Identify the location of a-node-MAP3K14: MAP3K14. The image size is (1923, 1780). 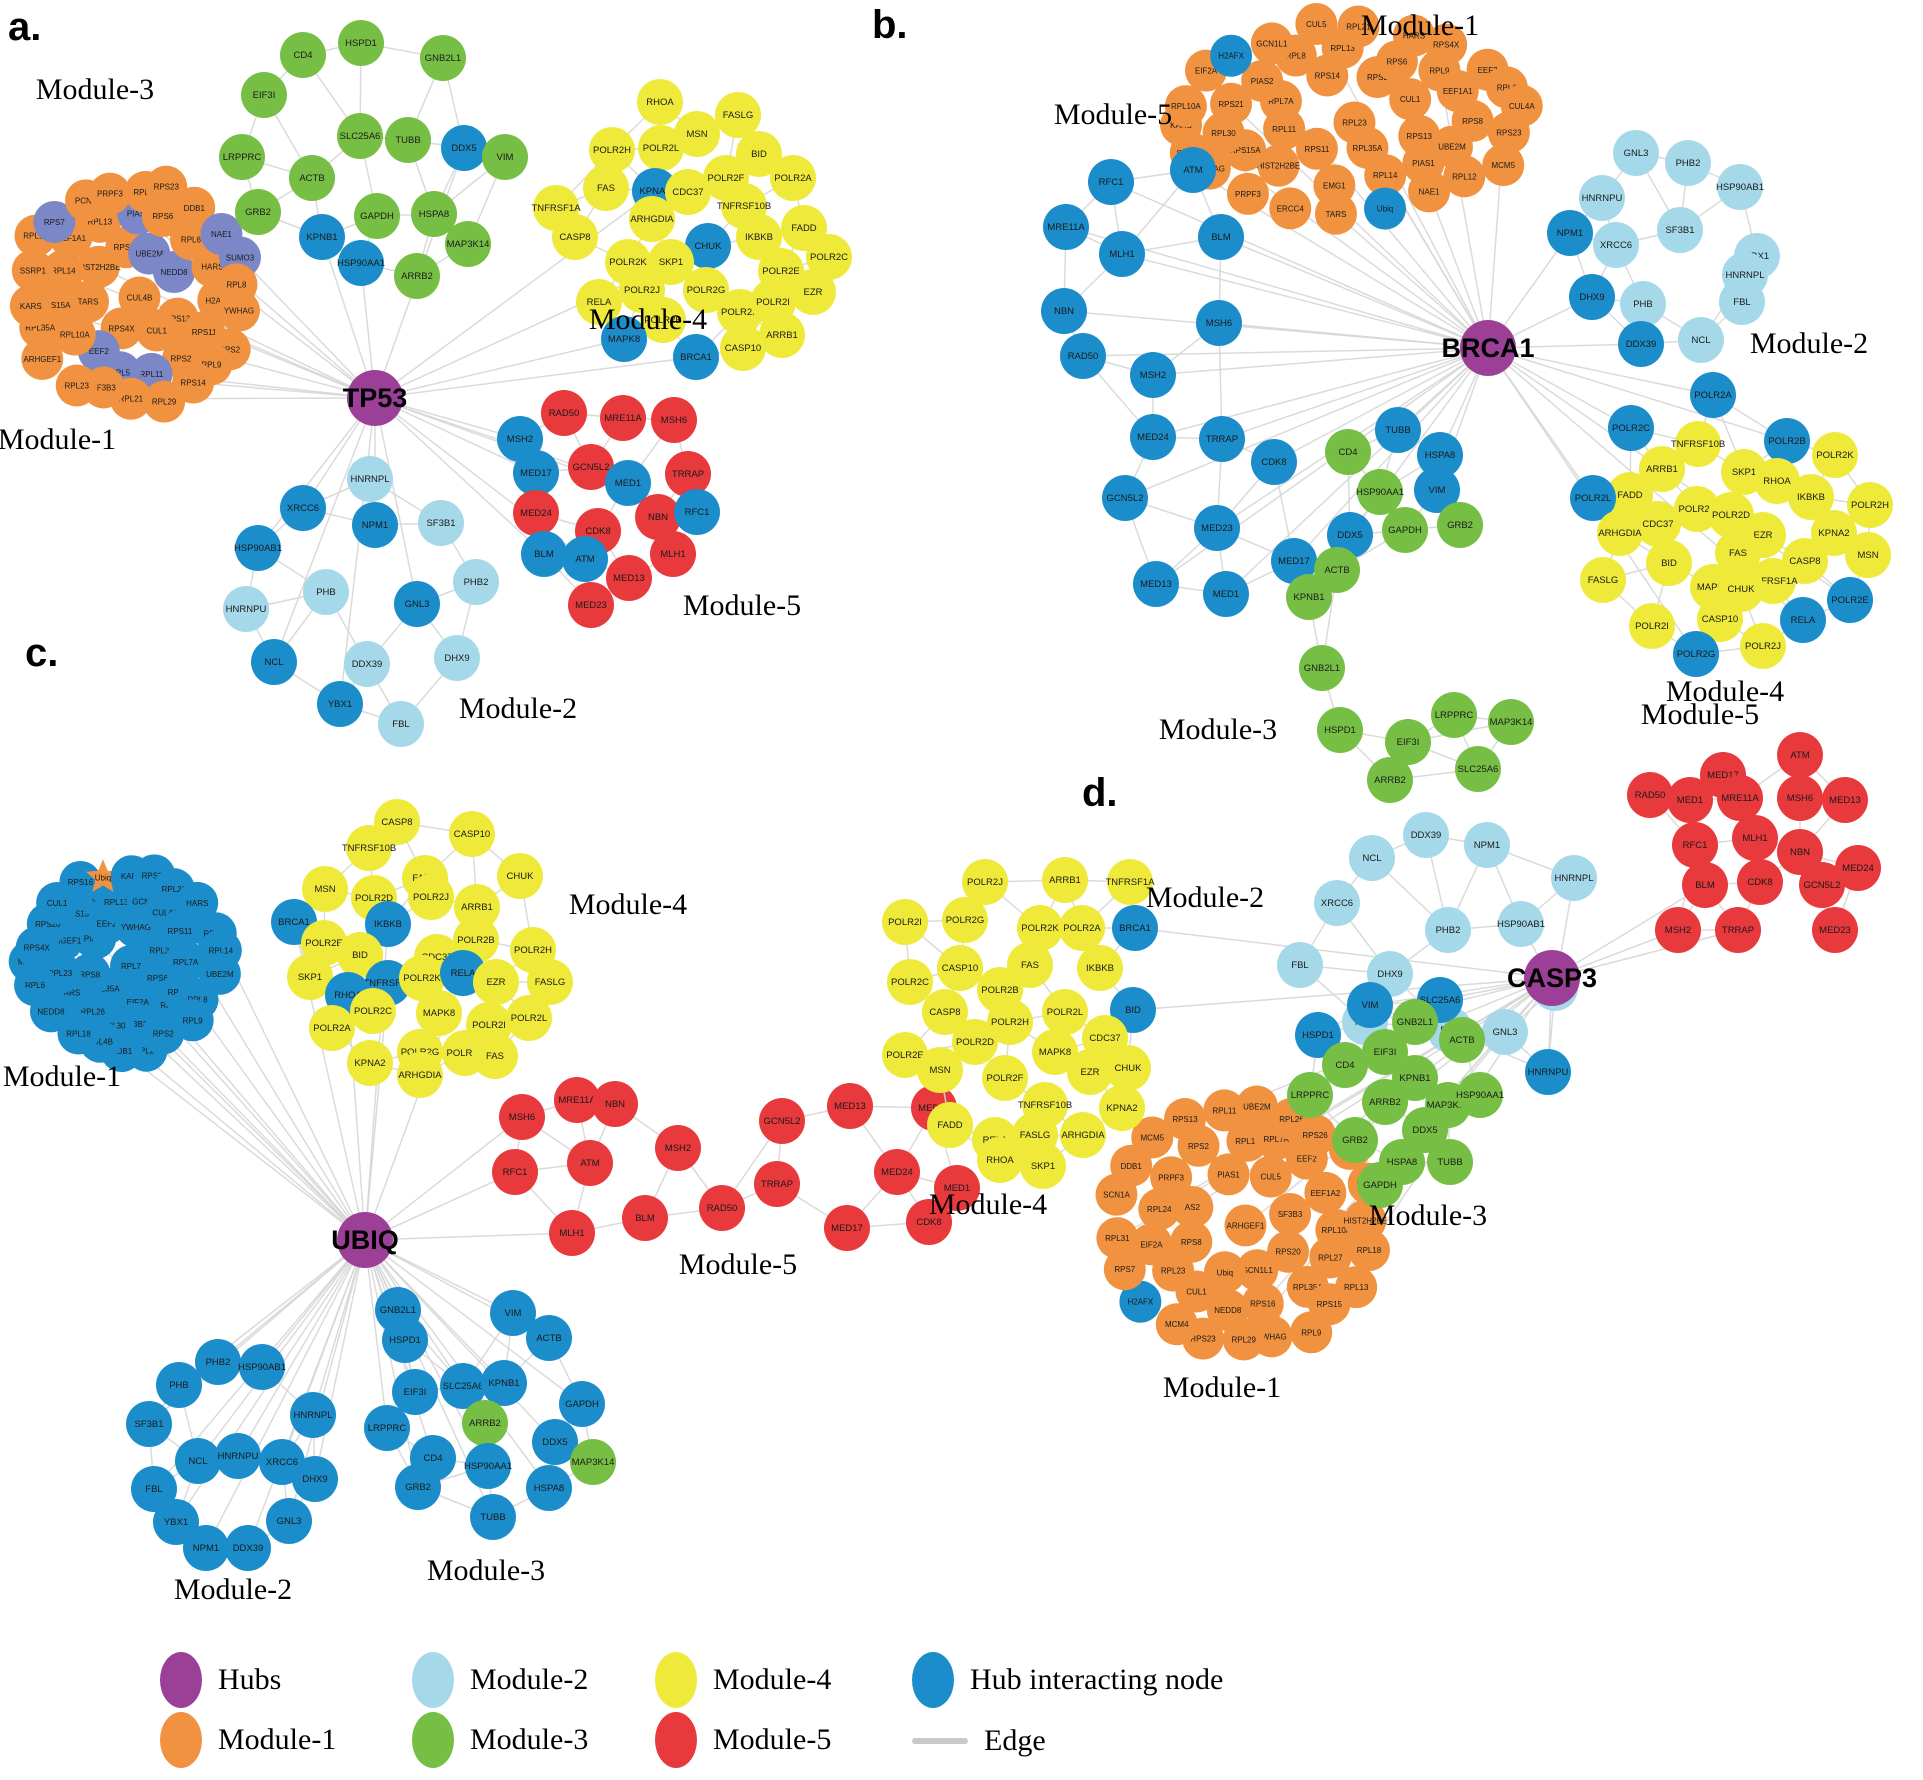
(468, 244).